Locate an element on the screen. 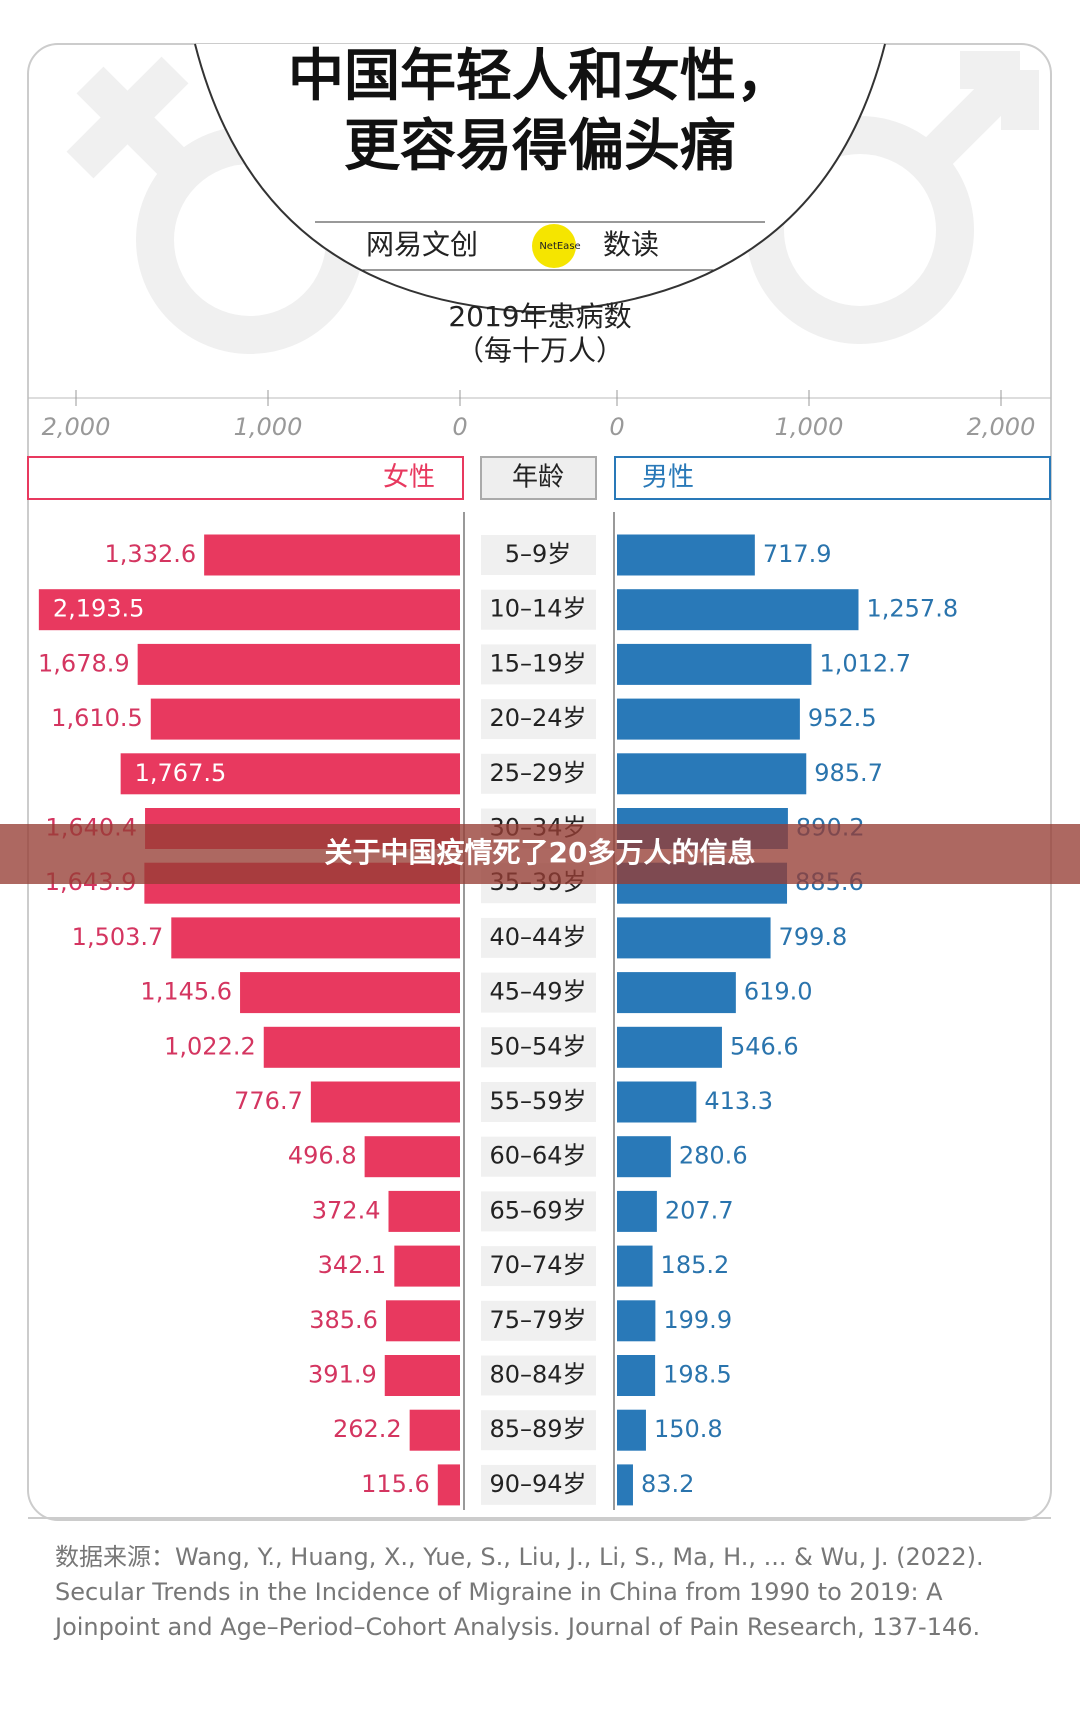  value-label: 619.0 is located at coordinates (778, 992).